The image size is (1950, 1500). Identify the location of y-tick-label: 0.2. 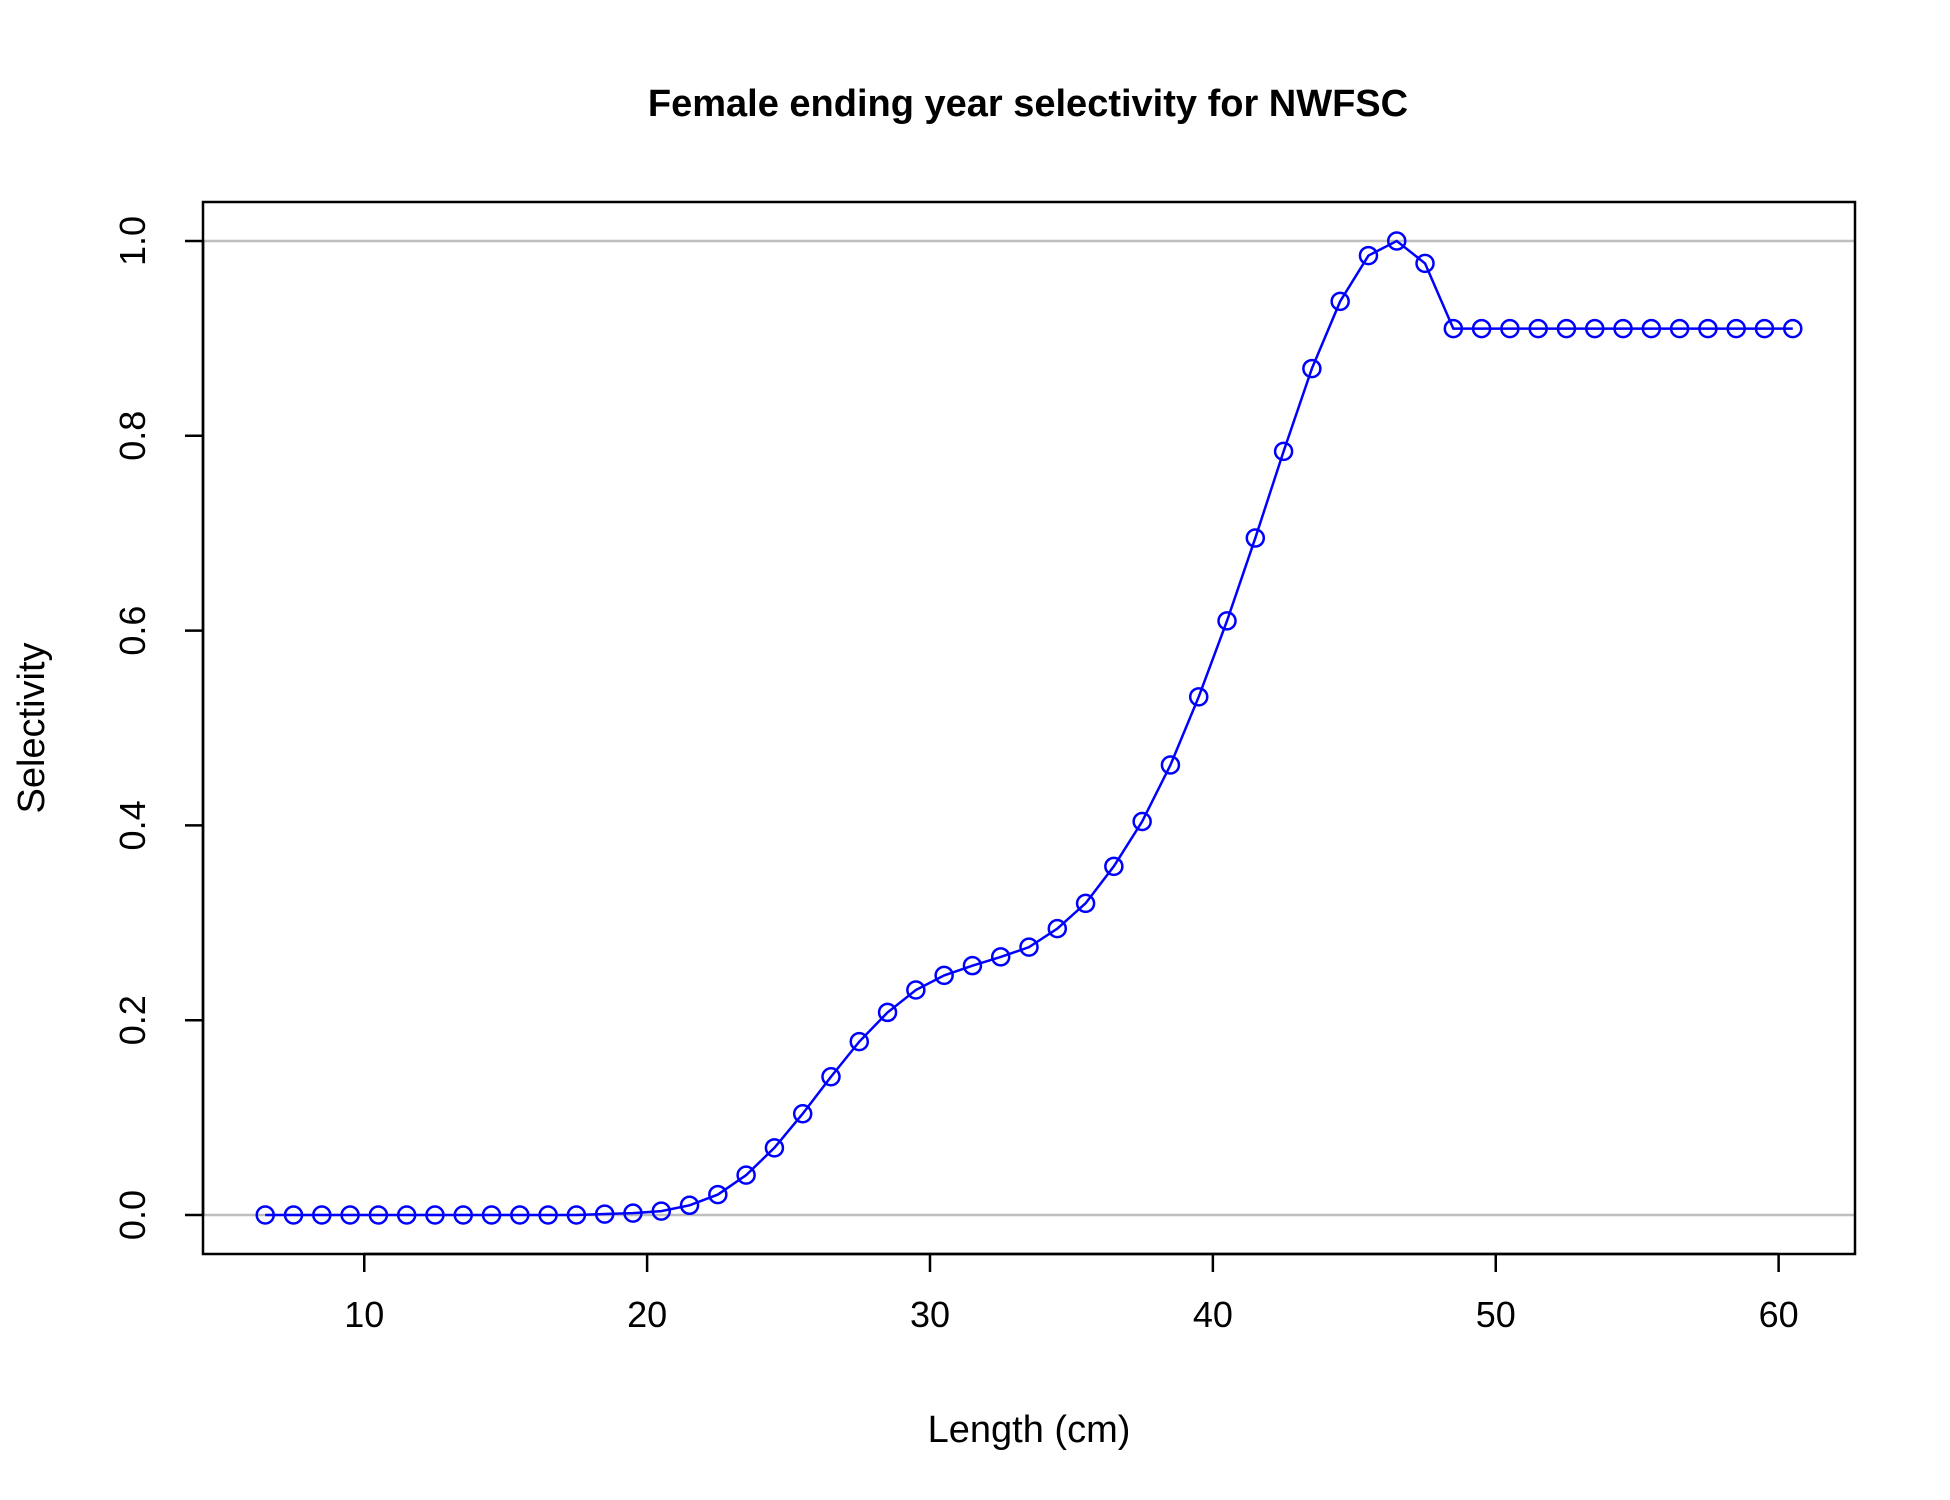
(132, 1020).